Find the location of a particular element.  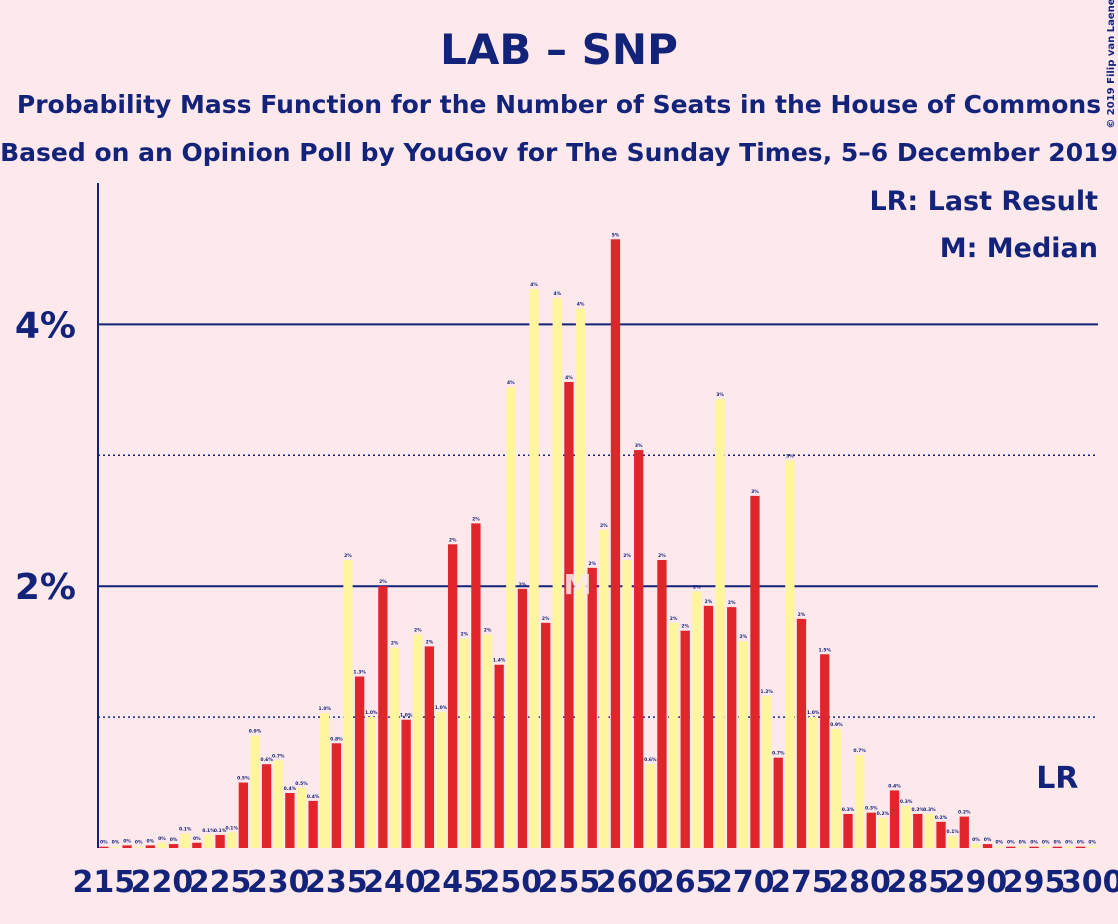

value-label: 0.7% is located at coordinates (859, 751).